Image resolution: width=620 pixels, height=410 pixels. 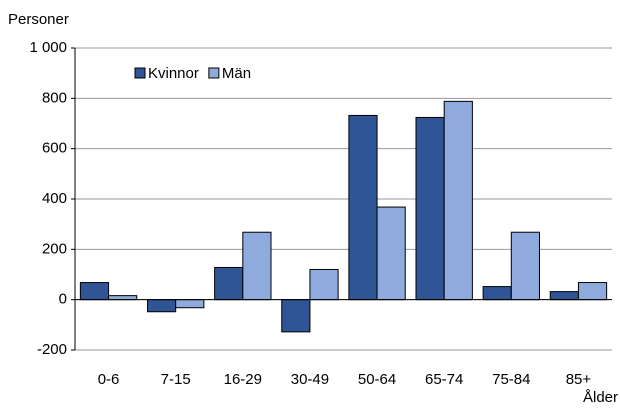 I want to click on x-tick-label: 65-74, so click(x=444, y=379).